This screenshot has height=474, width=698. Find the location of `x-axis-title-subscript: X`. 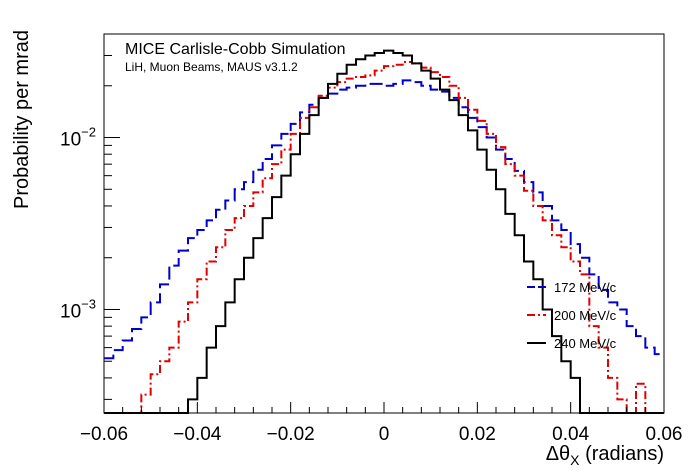

x-axis-title-subscript: X is located at coordinates (575, 460).